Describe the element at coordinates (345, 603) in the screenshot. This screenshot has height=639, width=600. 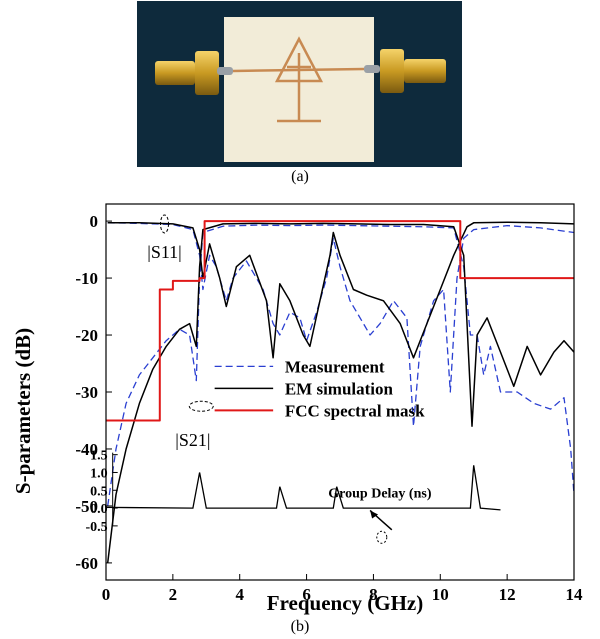
I see `x-axis-label: Frequency (GHz)` at that location.